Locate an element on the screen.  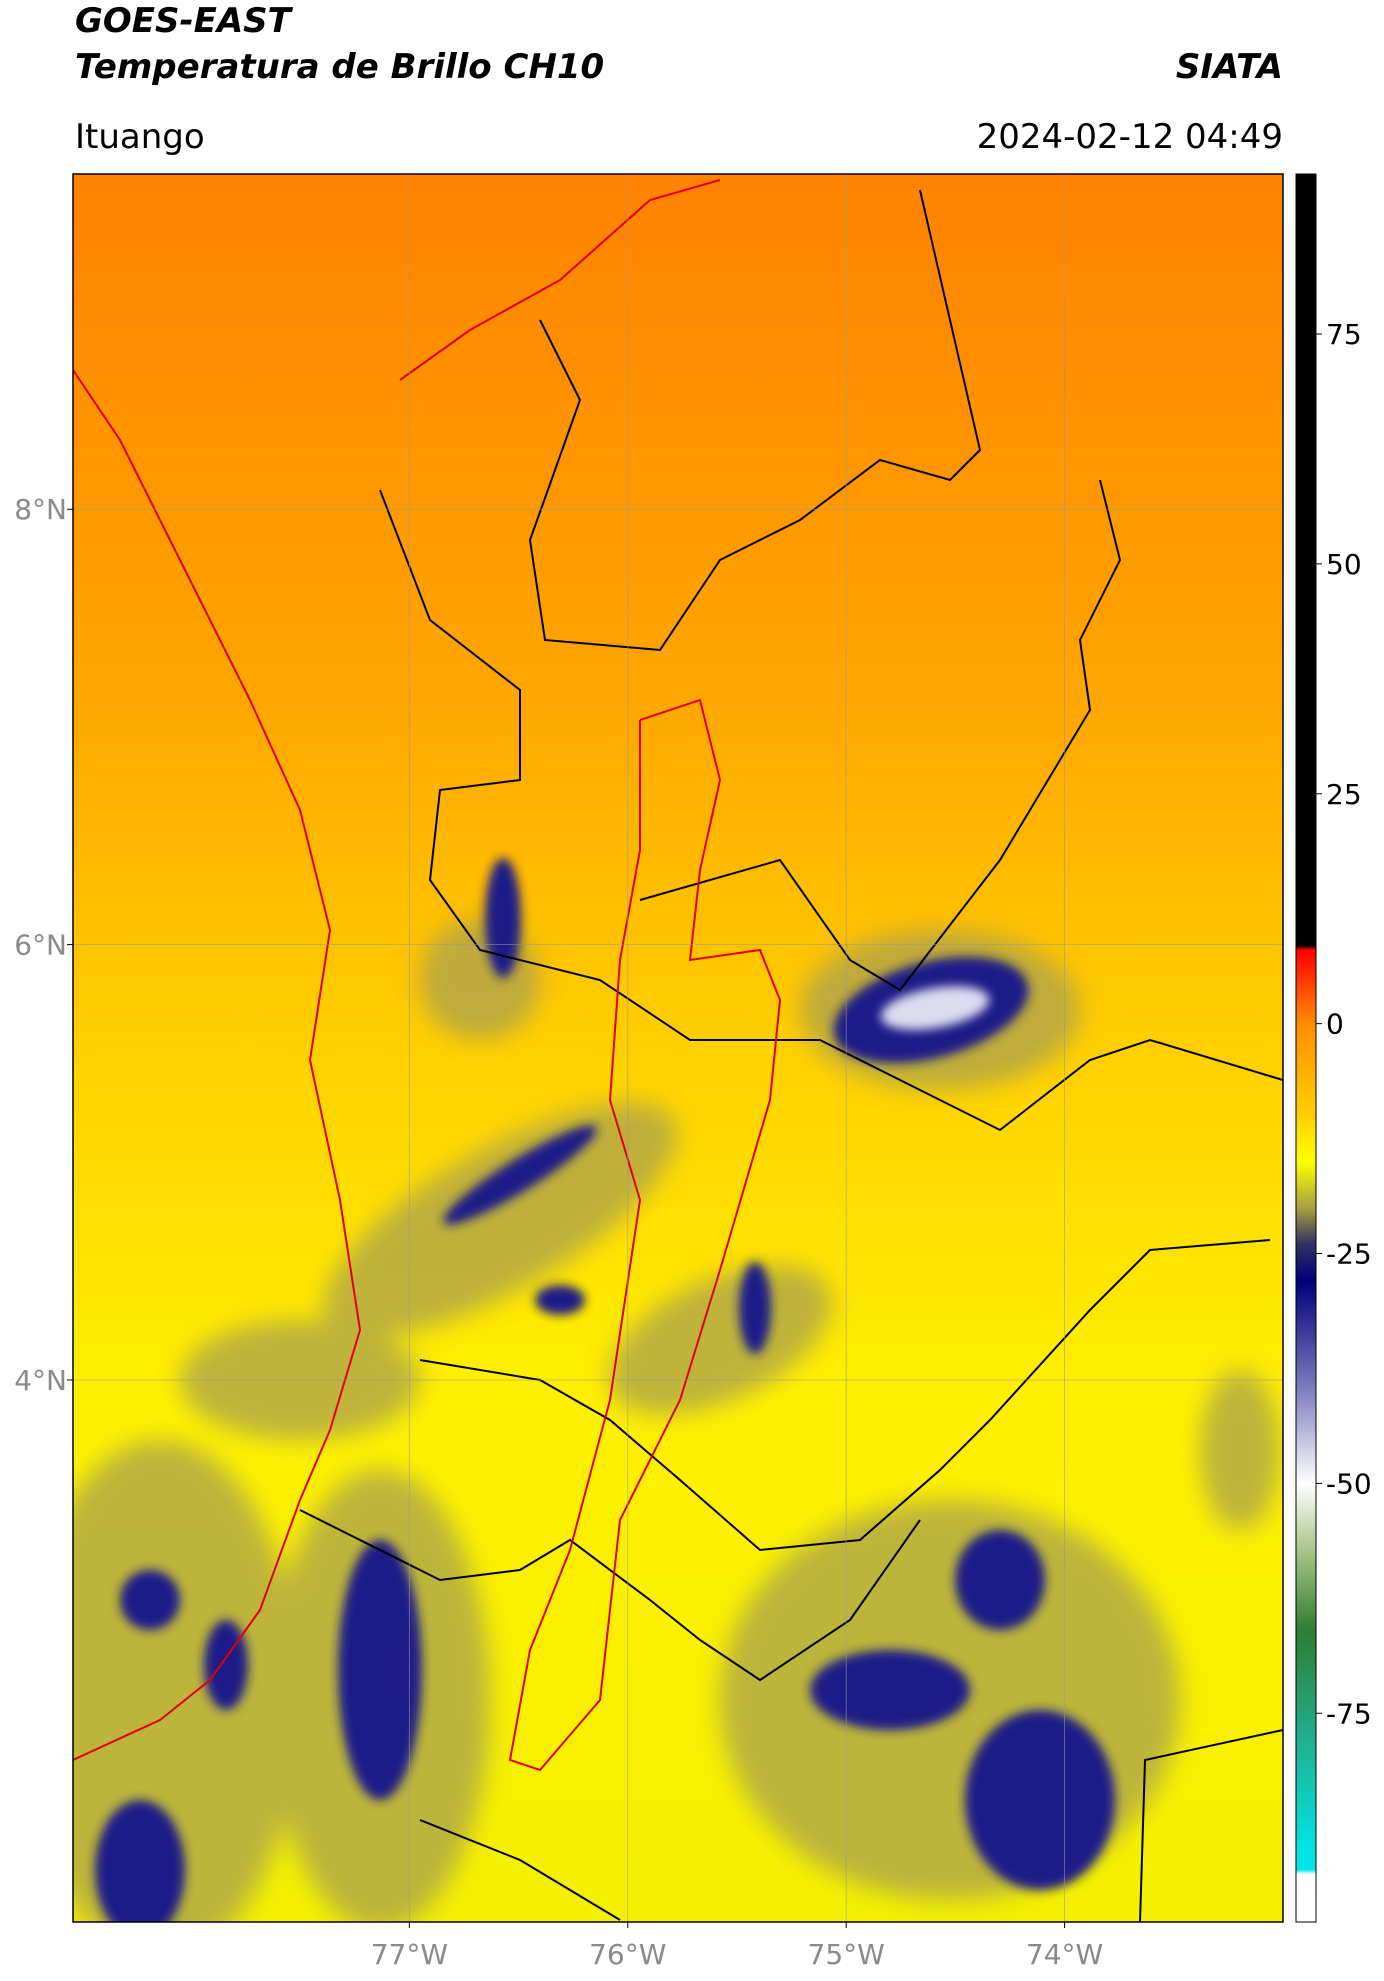
x-tick-label: 77°W is located at coordinates (409, 1954).